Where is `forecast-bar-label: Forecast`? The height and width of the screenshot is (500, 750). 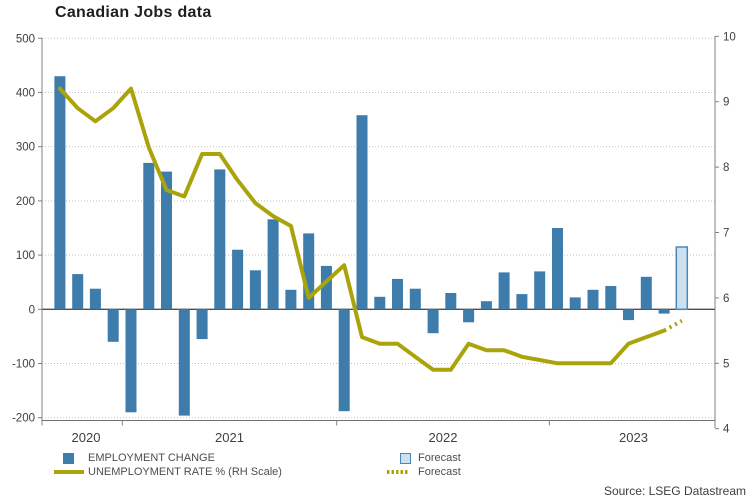 forecast-bar-label: Forecast is located at coordinates (439, 458).